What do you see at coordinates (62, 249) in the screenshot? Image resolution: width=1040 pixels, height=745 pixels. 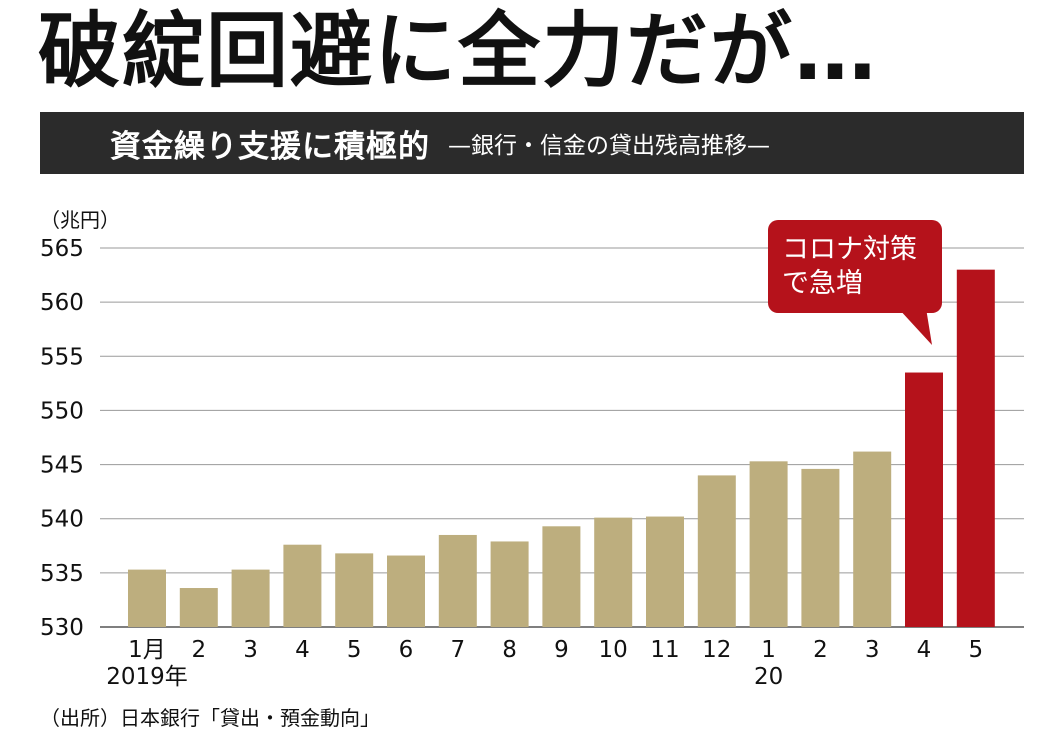 I see `y-tick-label: 565` at bounding box center [62, 249].